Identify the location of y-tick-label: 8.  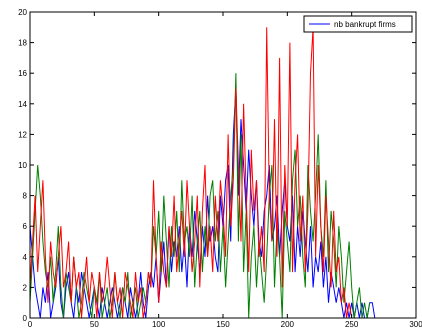
(25, 196).